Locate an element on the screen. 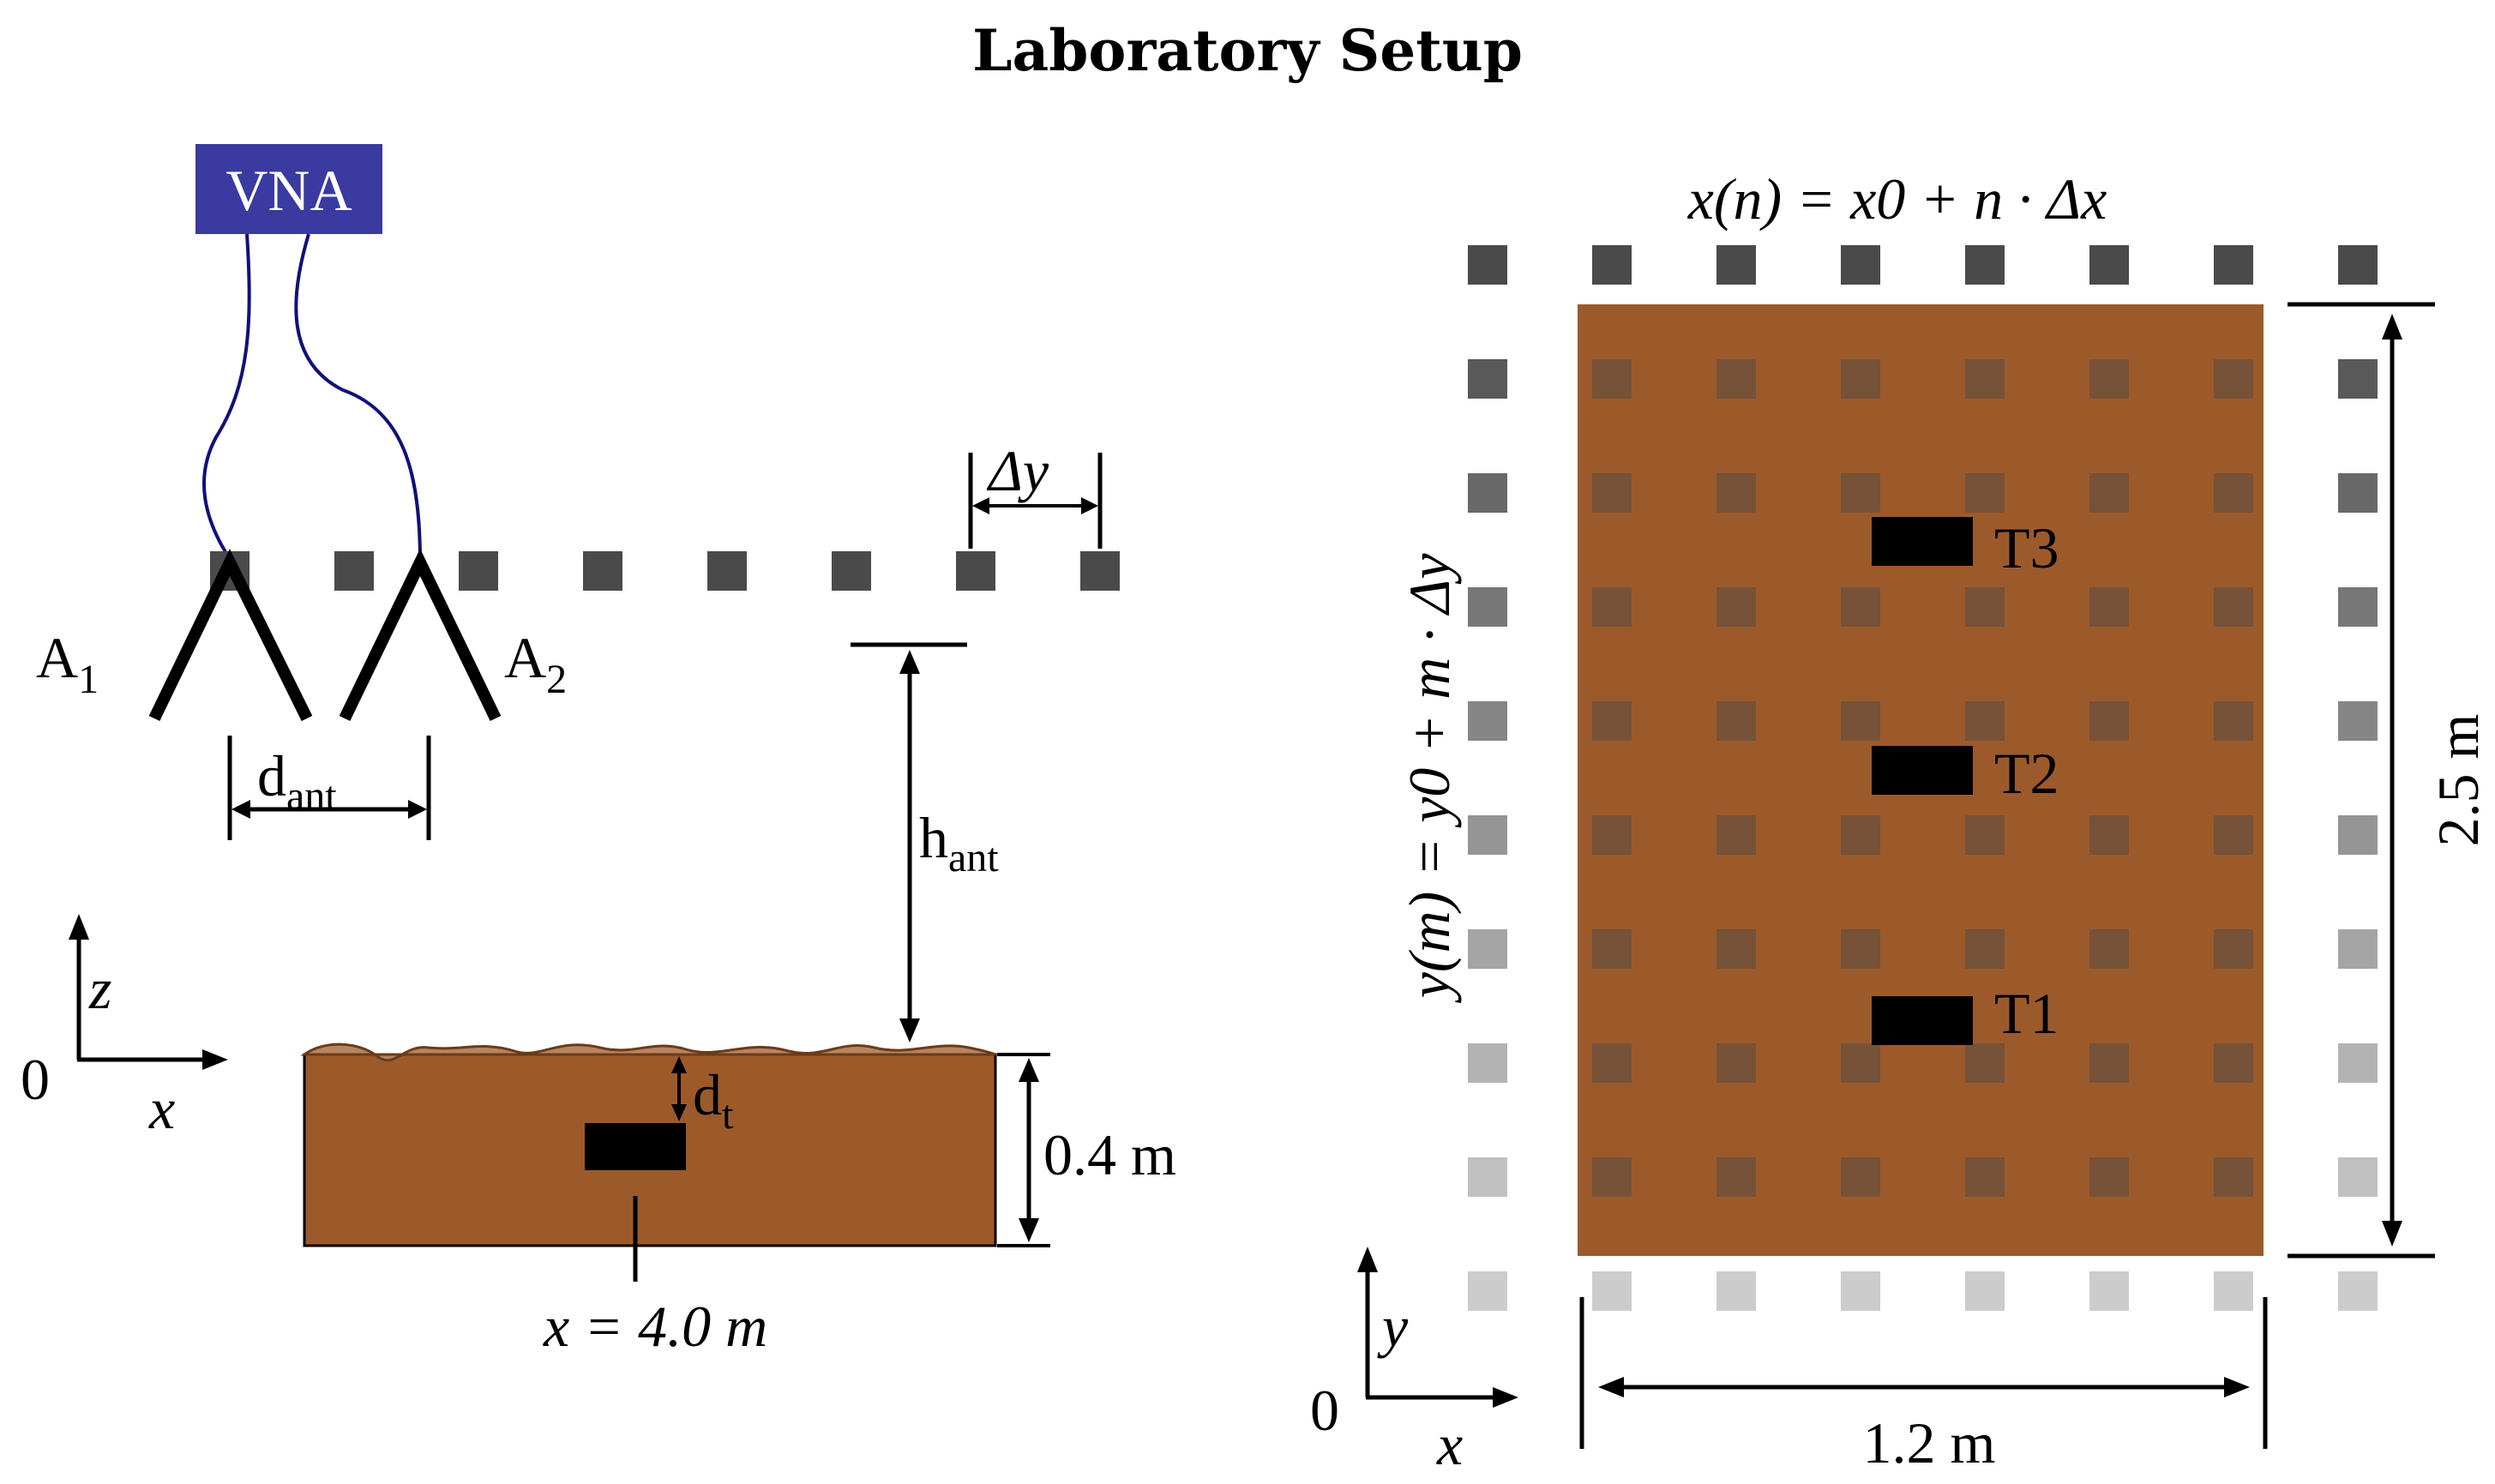  cable-a2 is located at coordinates (358, 397).